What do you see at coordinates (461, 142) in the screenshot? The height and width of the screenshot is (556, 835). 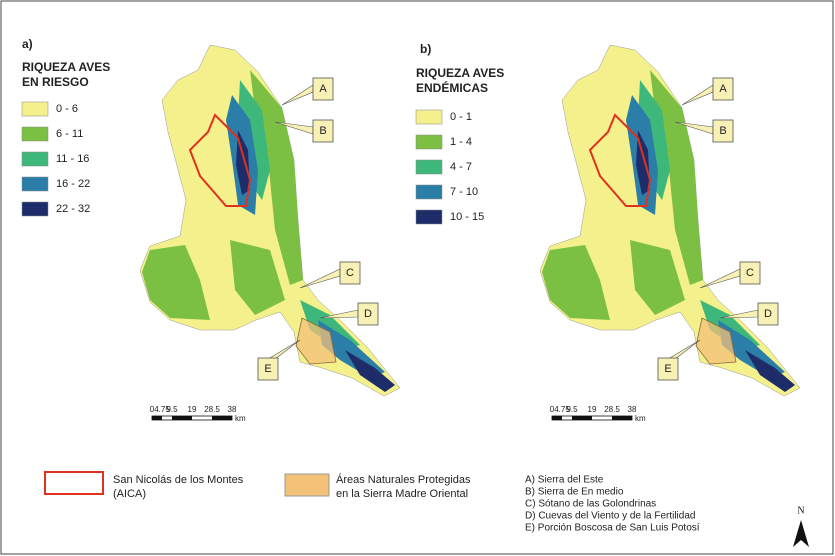 I see `legend-label: 1 - 4` at bounding box center [461, 142].